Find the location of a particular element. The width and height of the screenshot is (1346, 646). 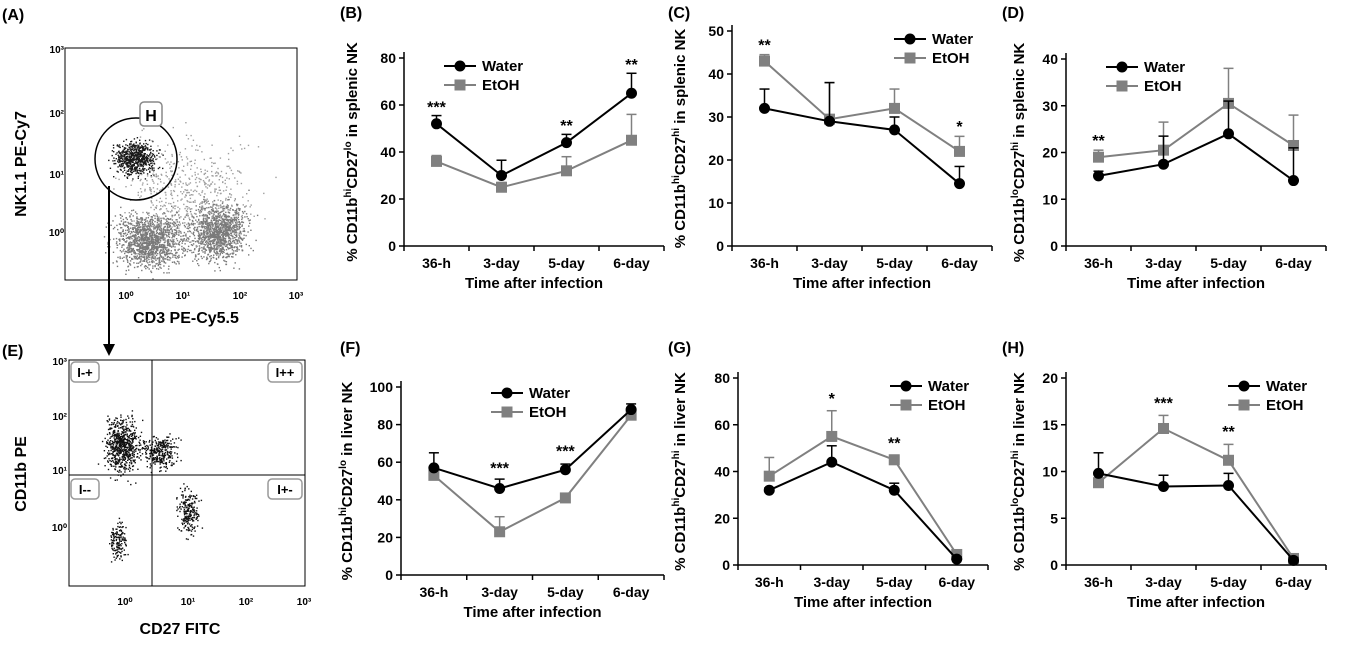

panel-a-label: (A) is located at coordinates (13, 15).